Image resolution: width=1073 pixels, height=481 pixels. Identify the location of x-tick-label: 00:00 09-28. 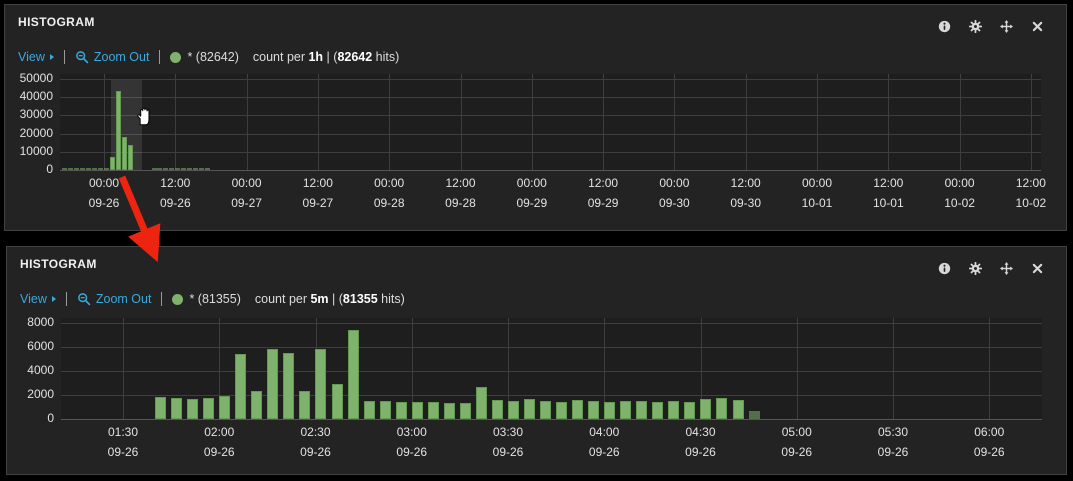
(389, 193).